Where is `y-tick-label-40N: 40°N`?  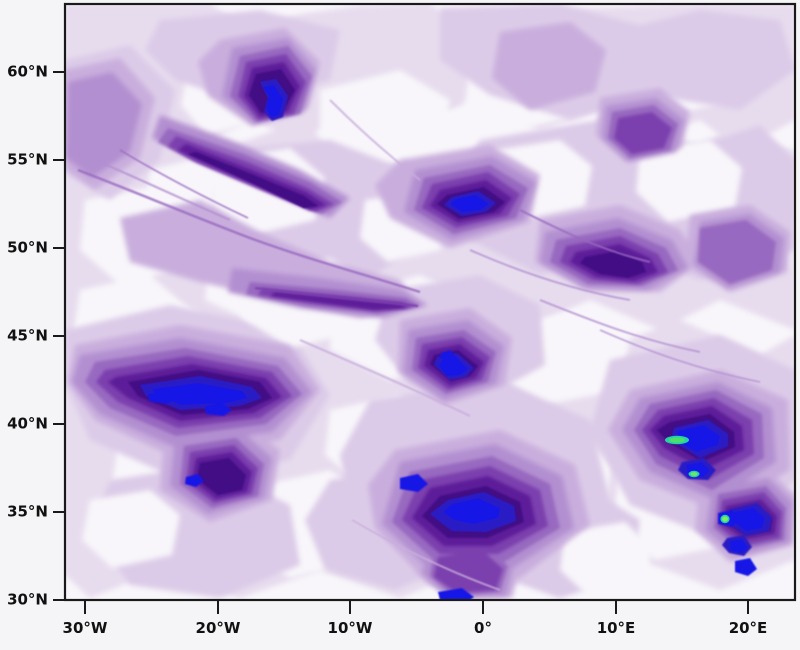 y-tick-label-40N: 40°N is located at coordinates (27, 424).